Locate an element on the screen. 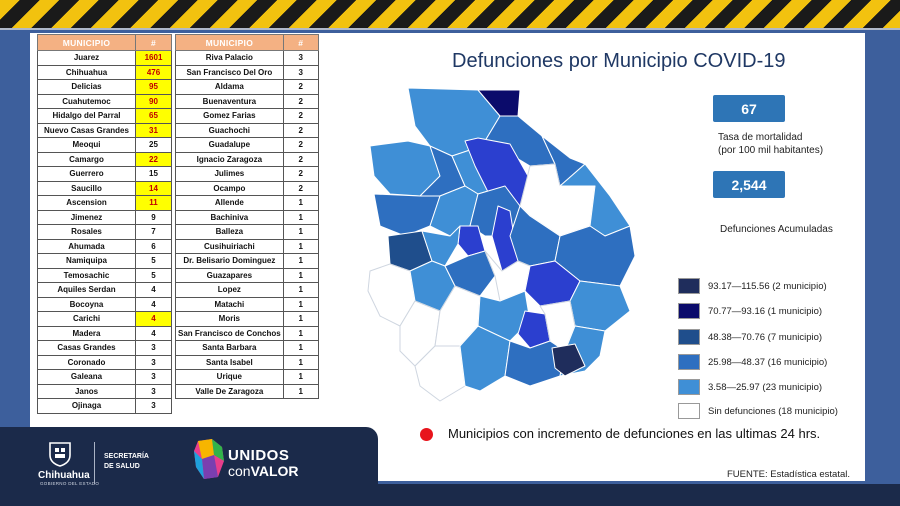 The height and width of the screenshot is (506, 900). legend-item: 25.98—48.37 (16 municipio) is located at coordinates (752, 362).